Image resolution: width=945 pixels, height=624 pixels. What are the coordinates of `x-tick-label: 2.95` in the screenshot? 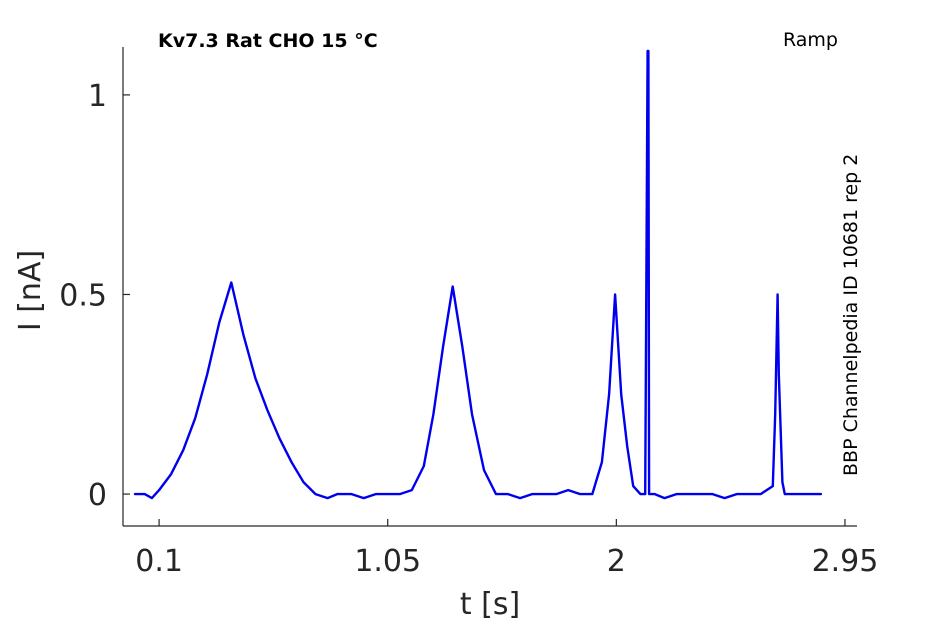 It's located at (845, 561).